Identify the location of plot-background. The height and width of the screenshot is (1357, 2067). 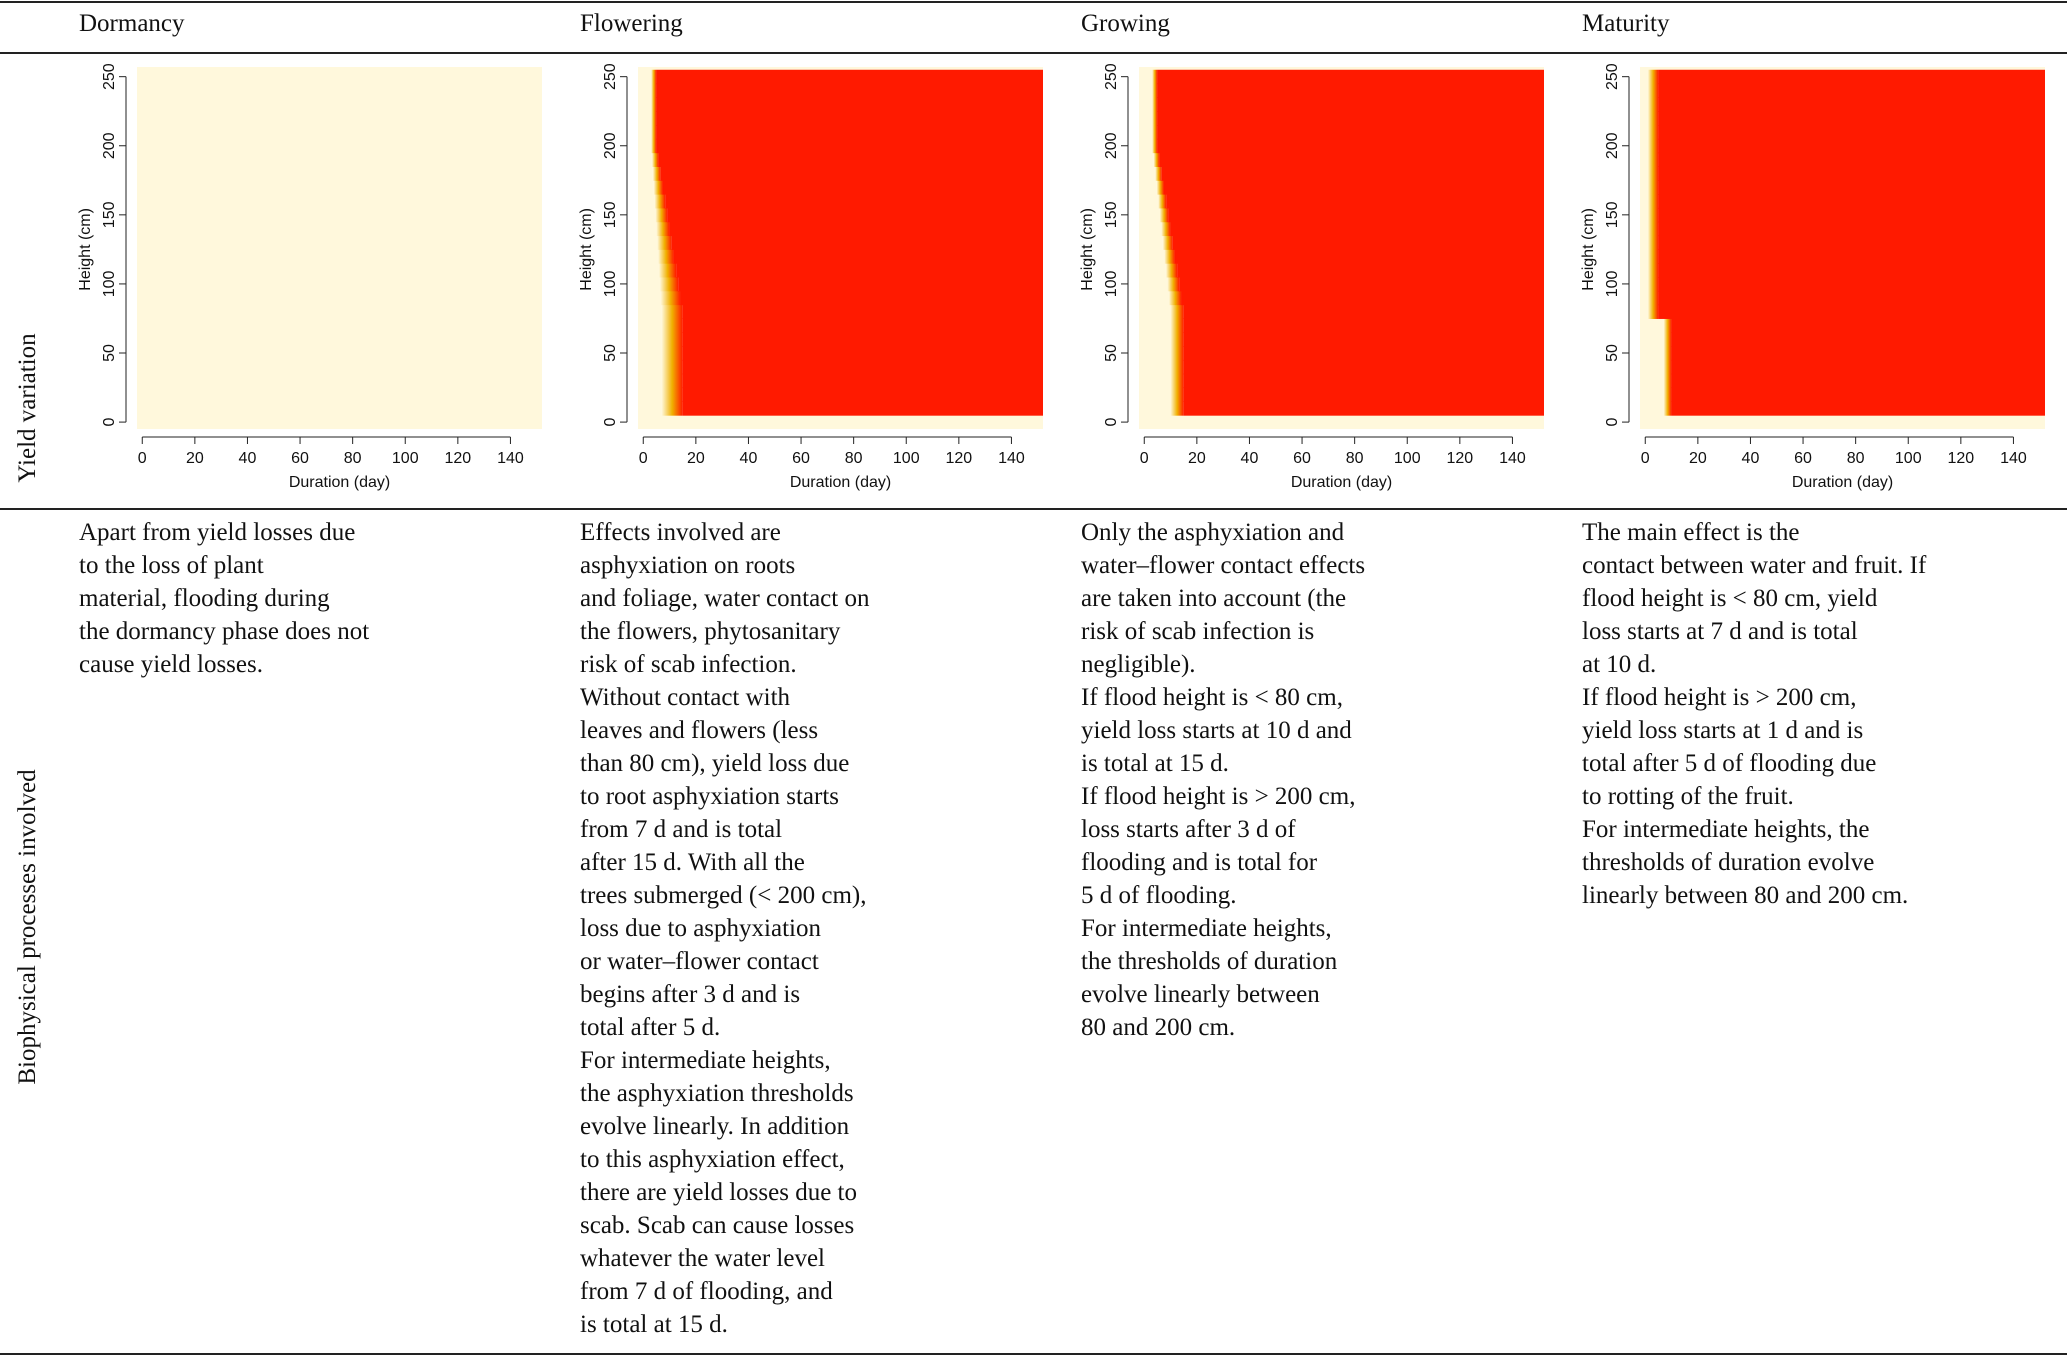
(339, 248).